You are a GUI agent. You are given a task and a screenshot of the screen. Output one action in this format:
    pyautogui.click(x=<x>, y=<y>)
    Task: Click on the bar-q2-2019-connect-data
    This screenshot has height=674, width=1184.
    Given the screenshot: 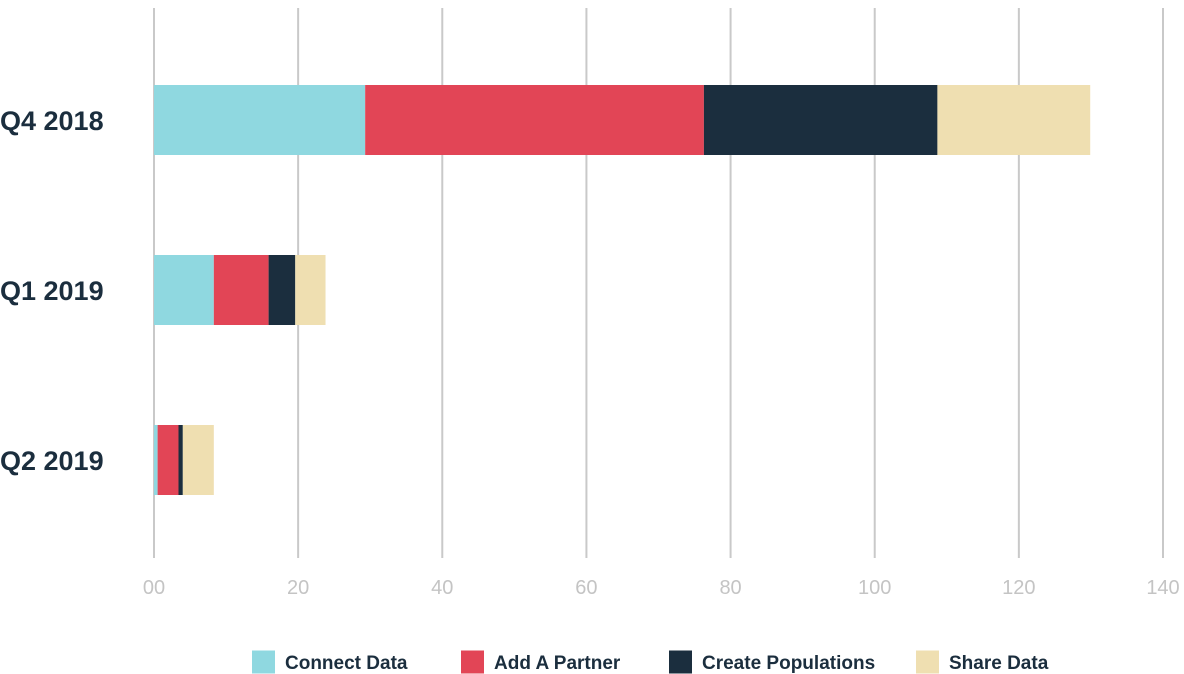 What is the action you would take?
    pyautogui.click(x=156, y=460)
    